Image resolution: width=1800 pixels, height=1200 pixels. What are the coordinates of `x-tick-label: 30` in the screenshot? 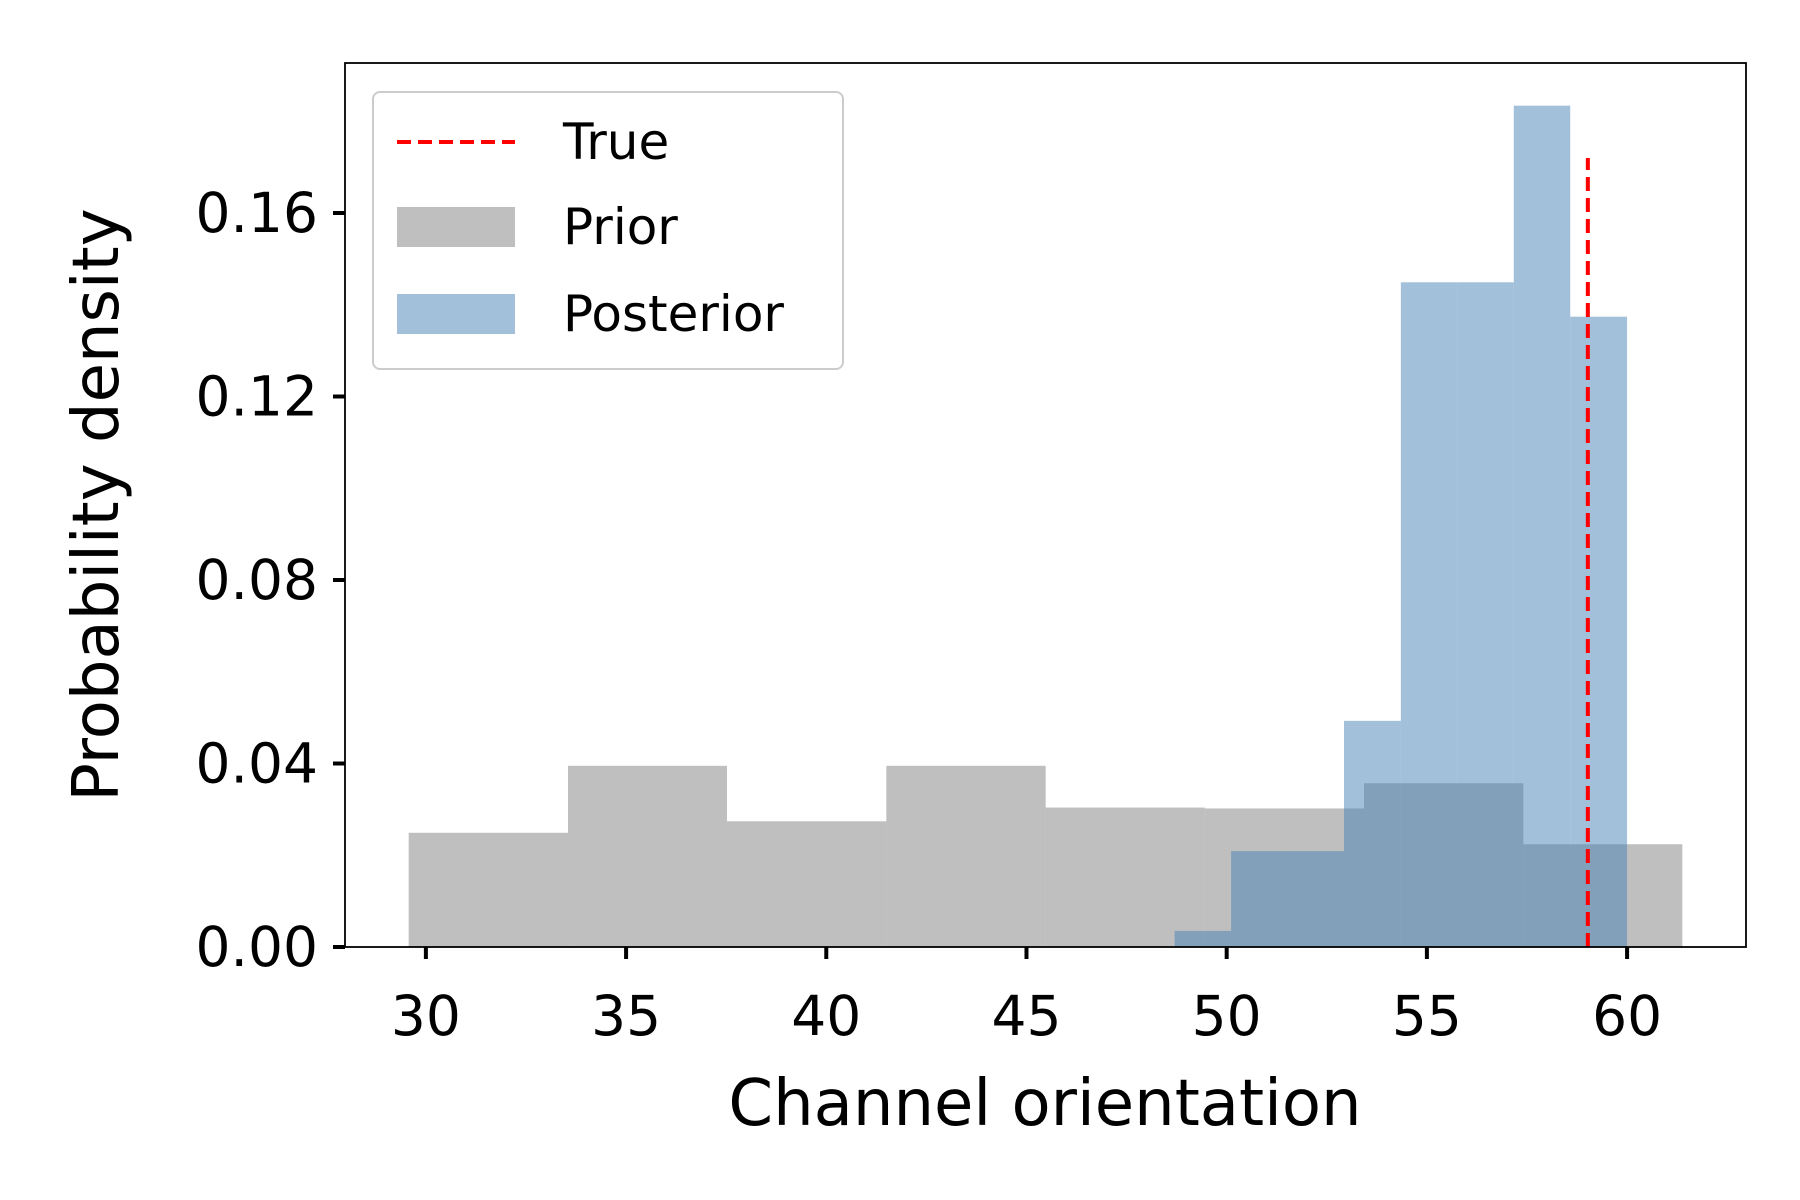 It's located at (426, 1016).